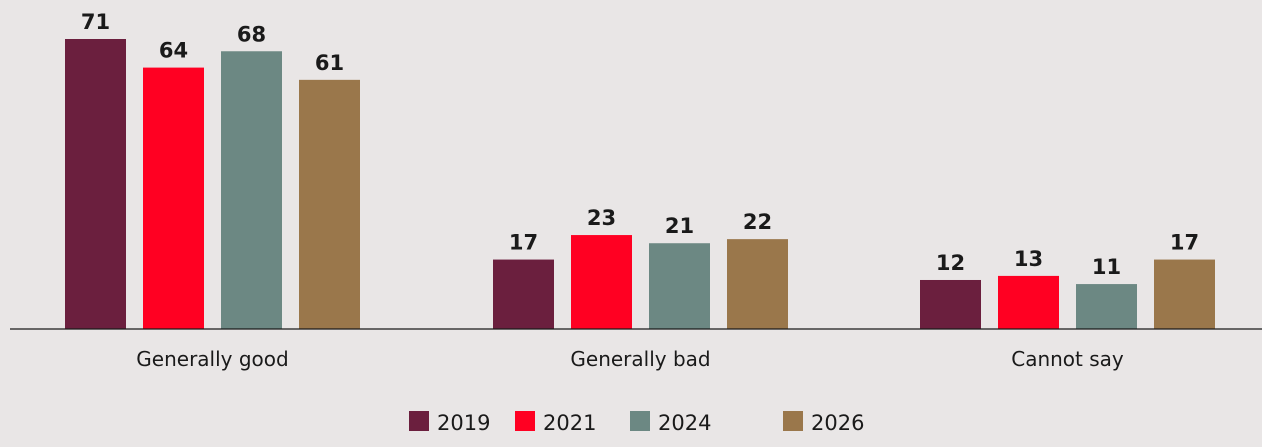  I want to click on legend-swatch-2026, so click(793, 421).